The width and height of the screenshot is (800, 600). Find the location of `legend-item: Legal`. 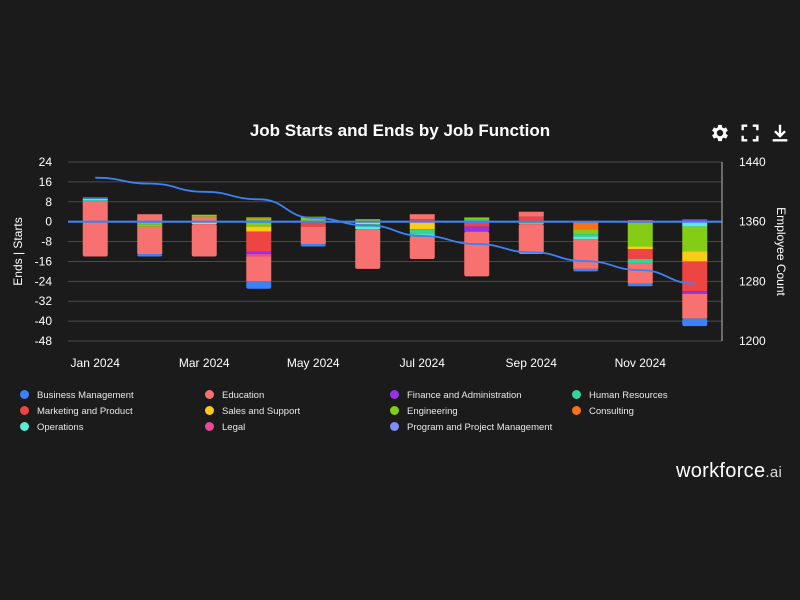

legend-item: Legal is located at coordinates (225, 427).